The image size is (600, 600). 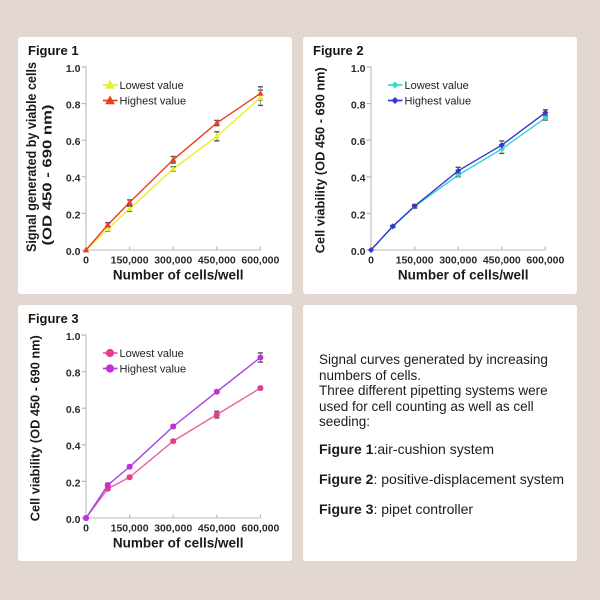 What do you see at coordinates (31, 157) in the screenshot?
I see `svg-text:Signal generated by viable cel: Signal generated by viable cells` at bounding box center [31, 157].